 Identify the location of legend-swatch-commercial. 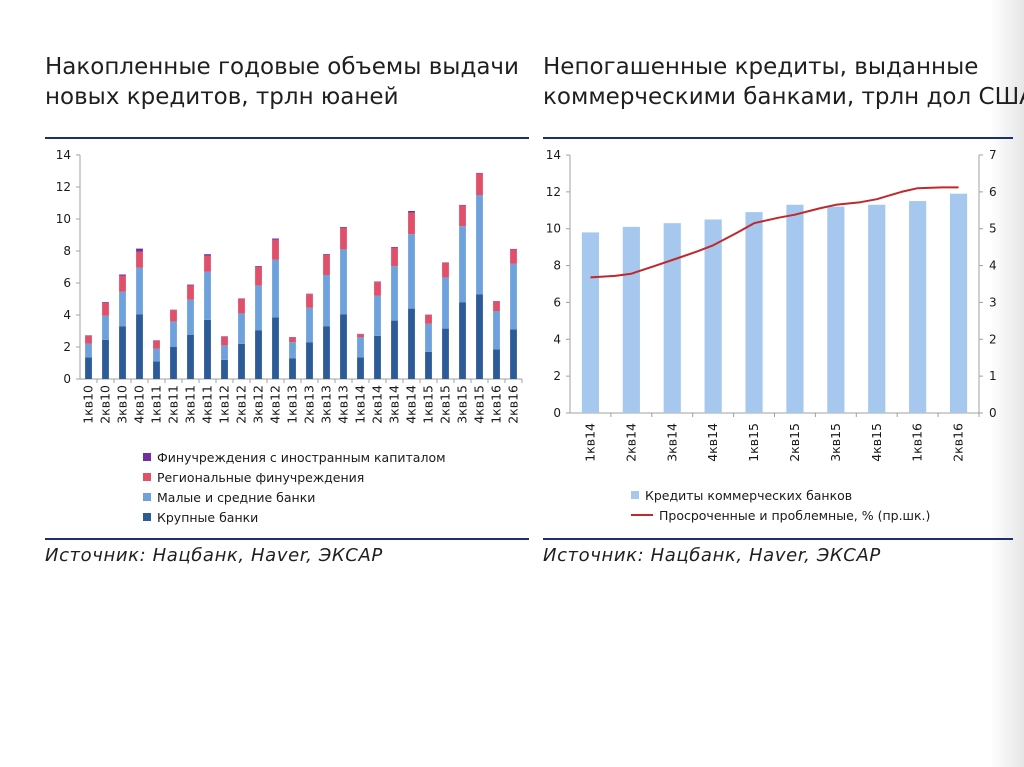
(635, 495).